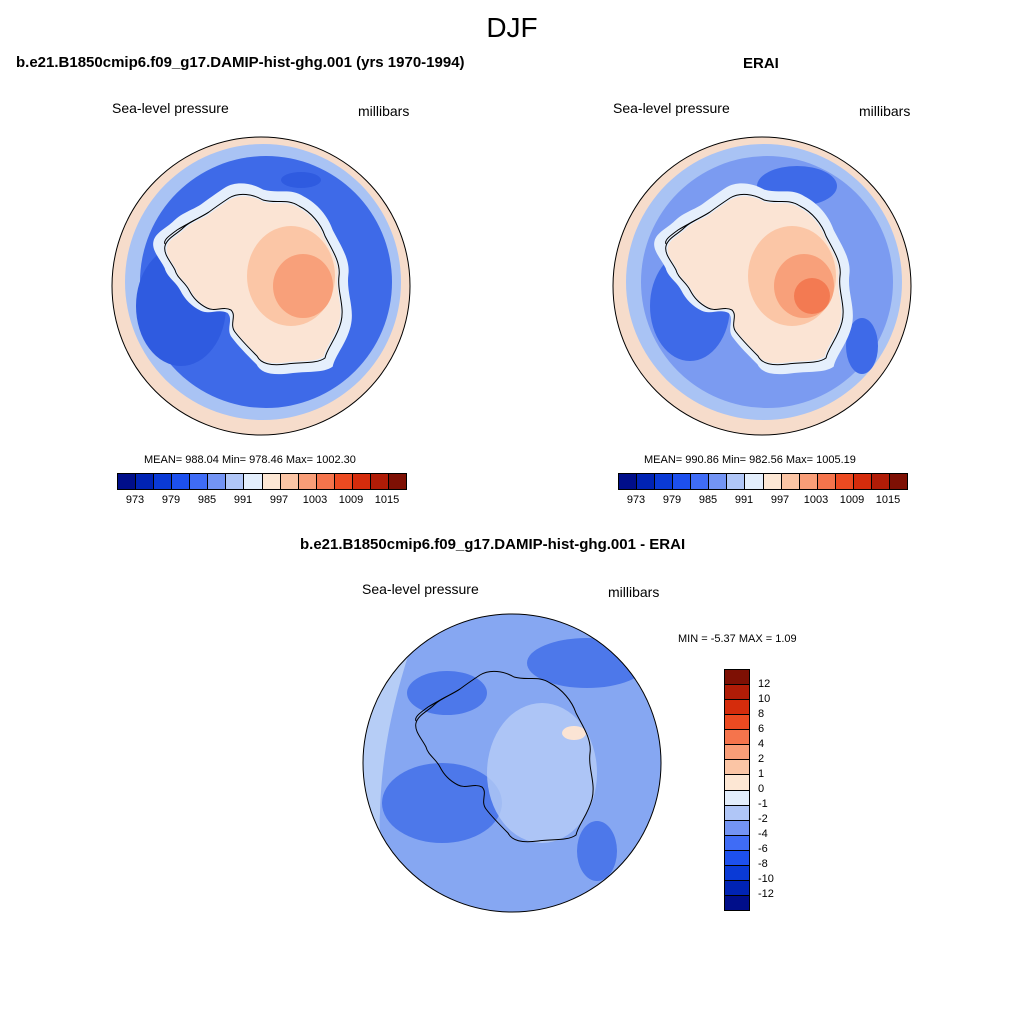 The height and width of the screenshot is (1024, 1024). Describe the element at coordinates (763, 819) in the screenshot. I see `colorbar-tick-label: -2` at that location.